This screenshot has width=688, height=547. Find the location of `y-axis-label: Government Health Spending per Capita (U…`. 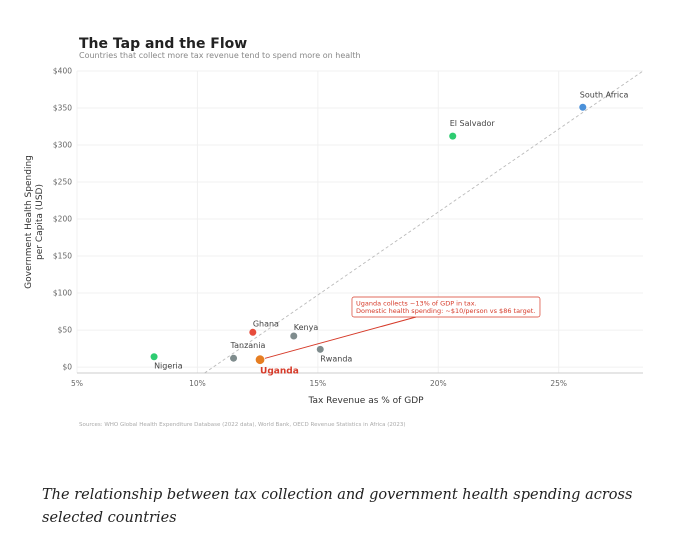

y-axis-label: Government Health Spending per Capita (U… is located at coordinates (34, 222).